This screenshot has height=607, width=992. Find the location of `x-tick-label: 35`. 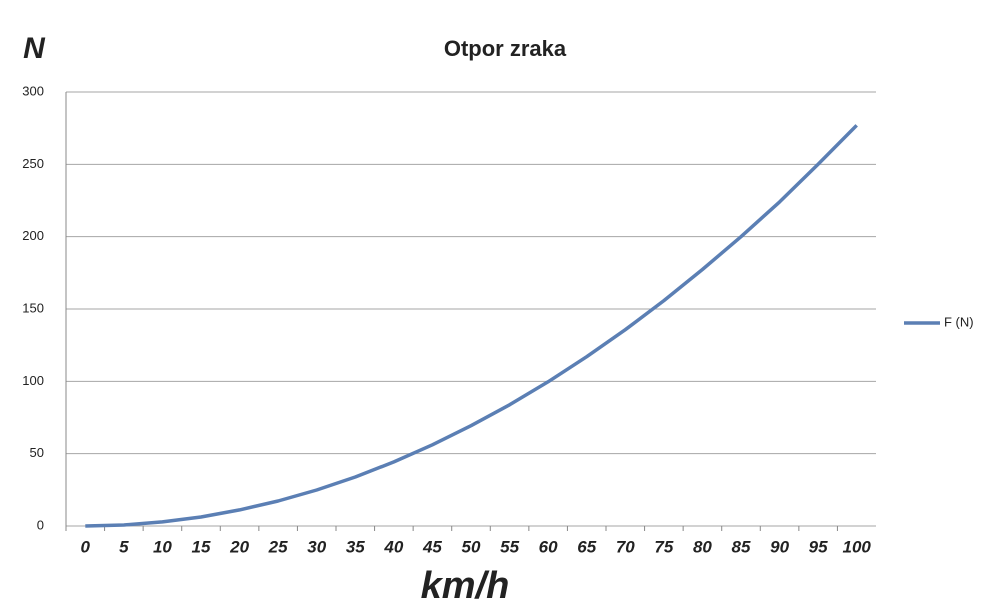

x-tick-label: 35 is located at coordinates (355, 546).